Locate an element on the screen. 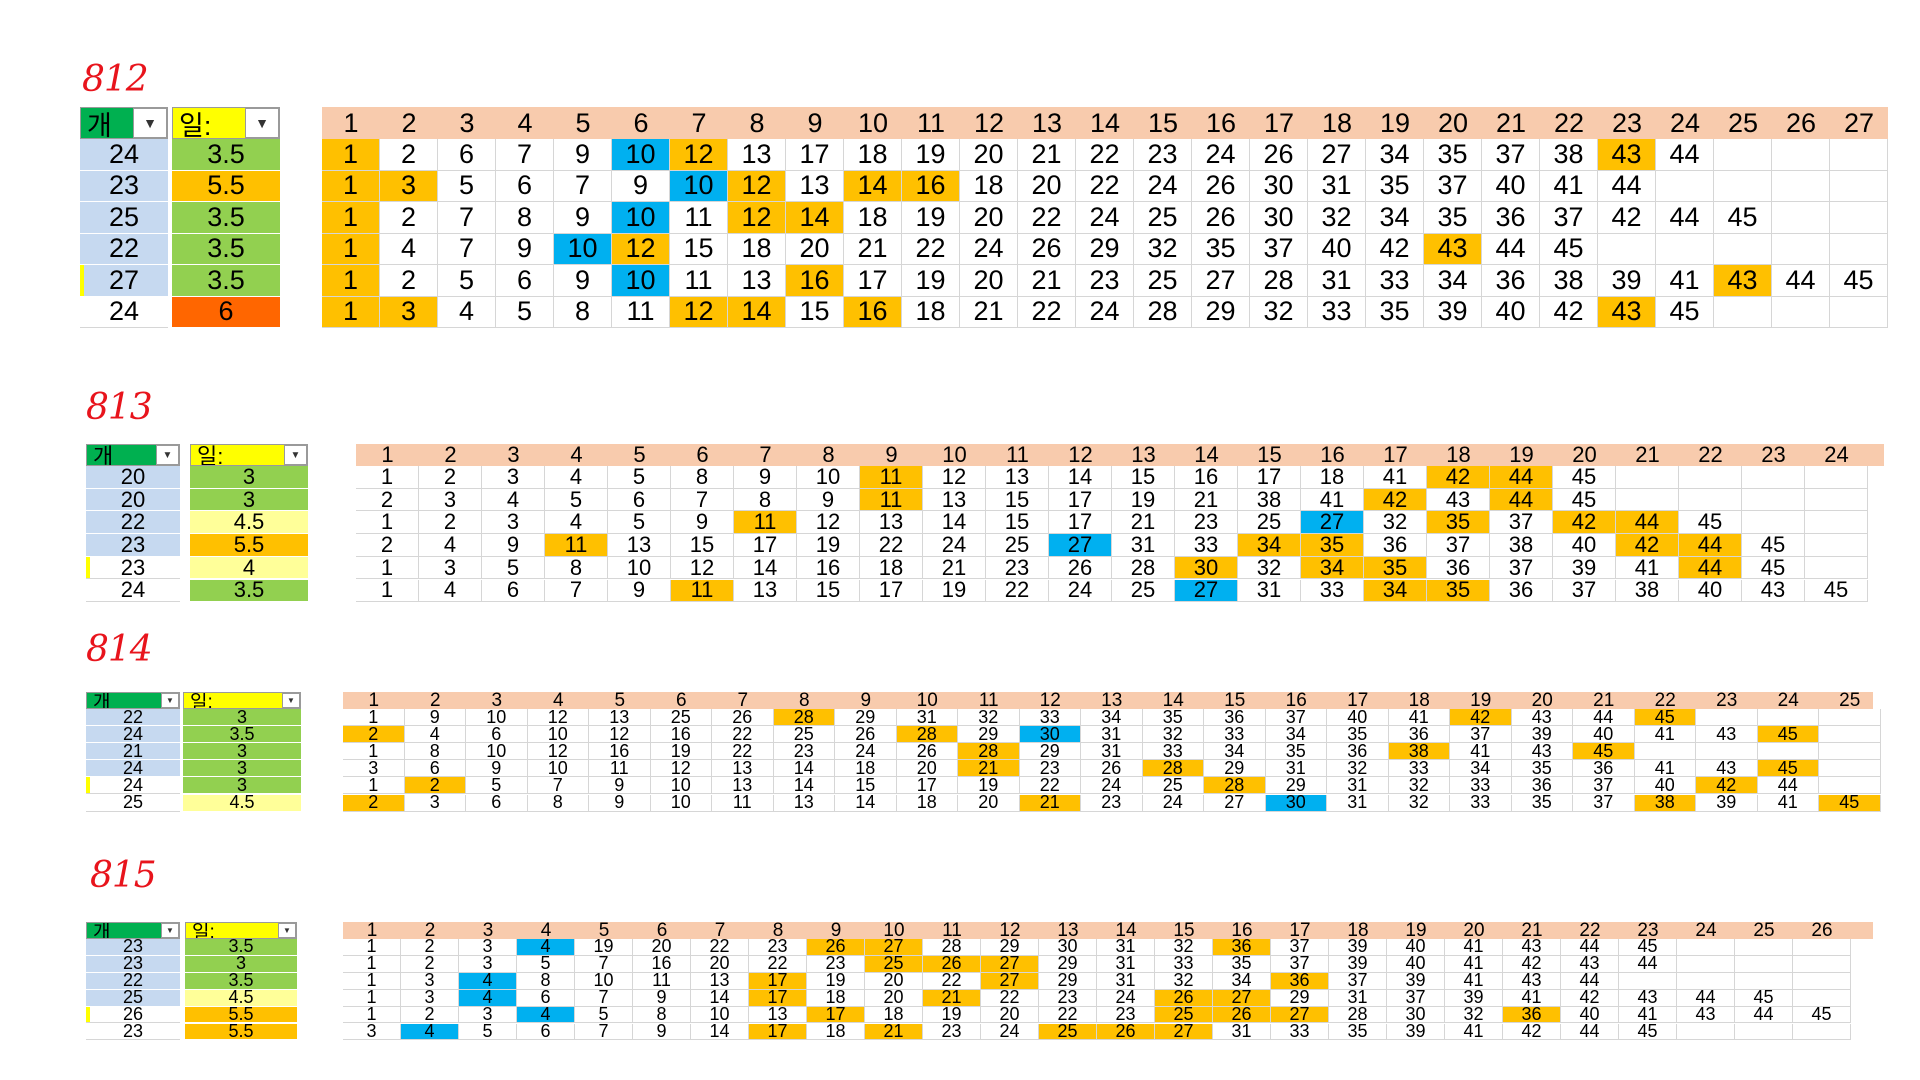 The image size is (1920, 1080). column-header: 19 is located at coordinates (1521, 454).